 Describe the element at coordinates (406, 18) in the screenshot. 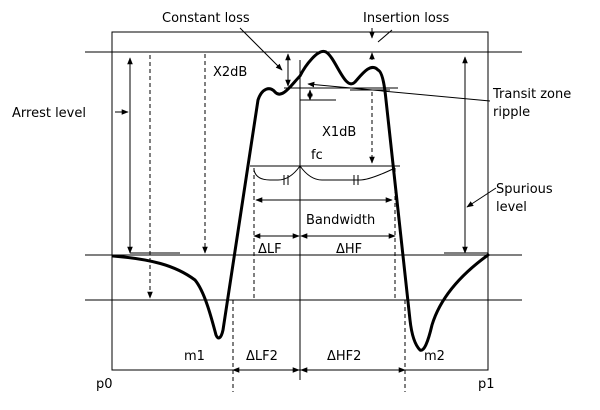

I see `insertion-loss-label: Insertion loss` at that location.